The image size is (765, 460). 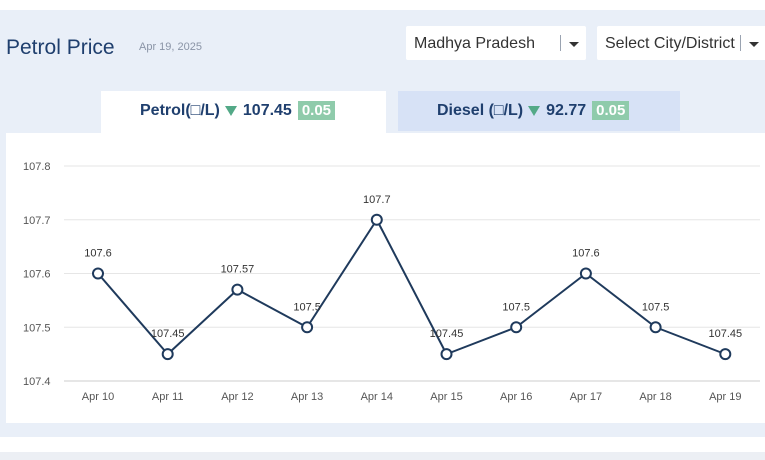 I want to click on x-tick-label: Apr 16, so click(x=516, y=397).